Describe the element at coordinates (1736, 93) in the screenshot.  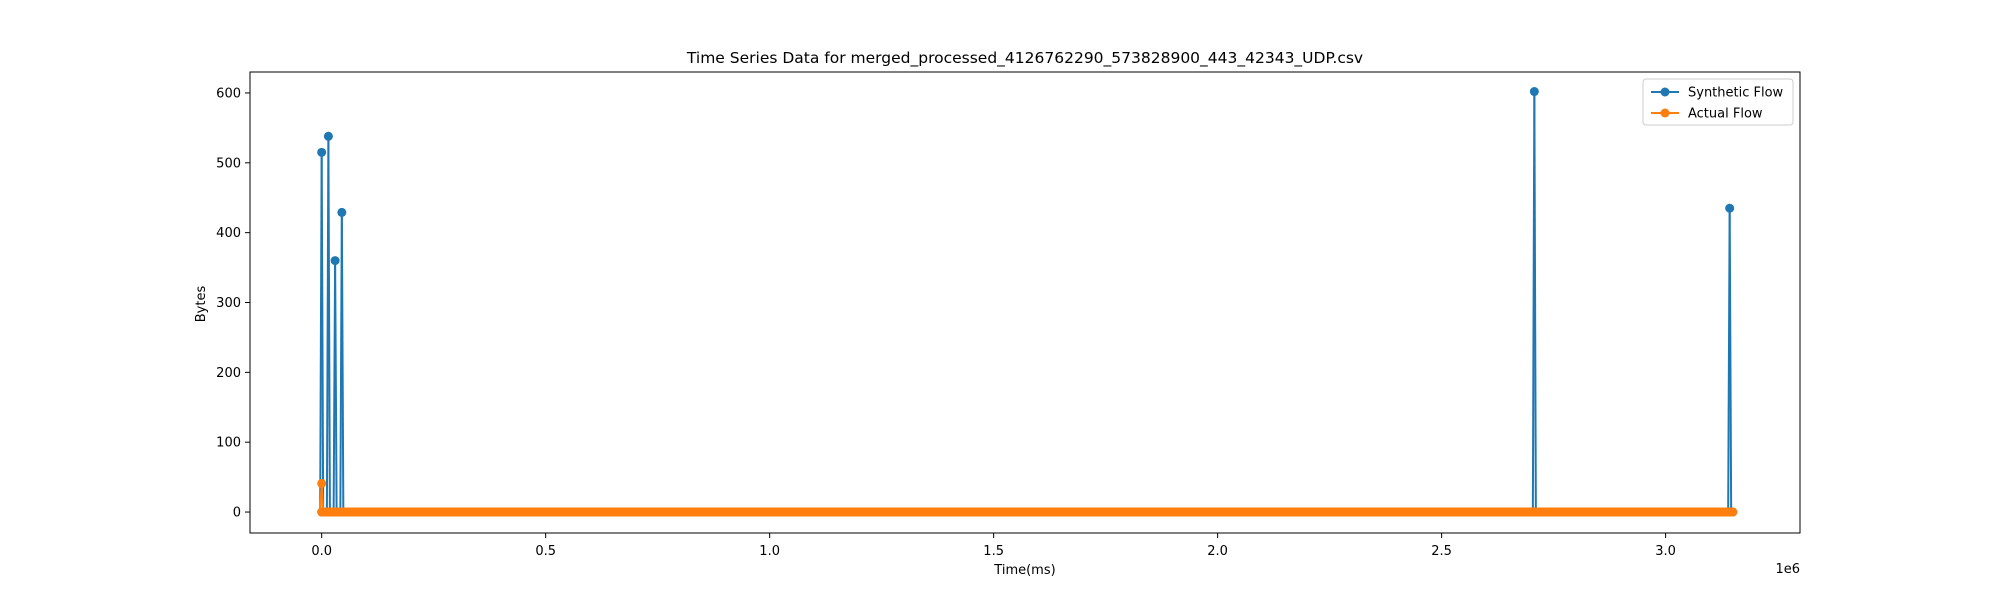
I see `legend-label: Synthetic Flow` at that location.